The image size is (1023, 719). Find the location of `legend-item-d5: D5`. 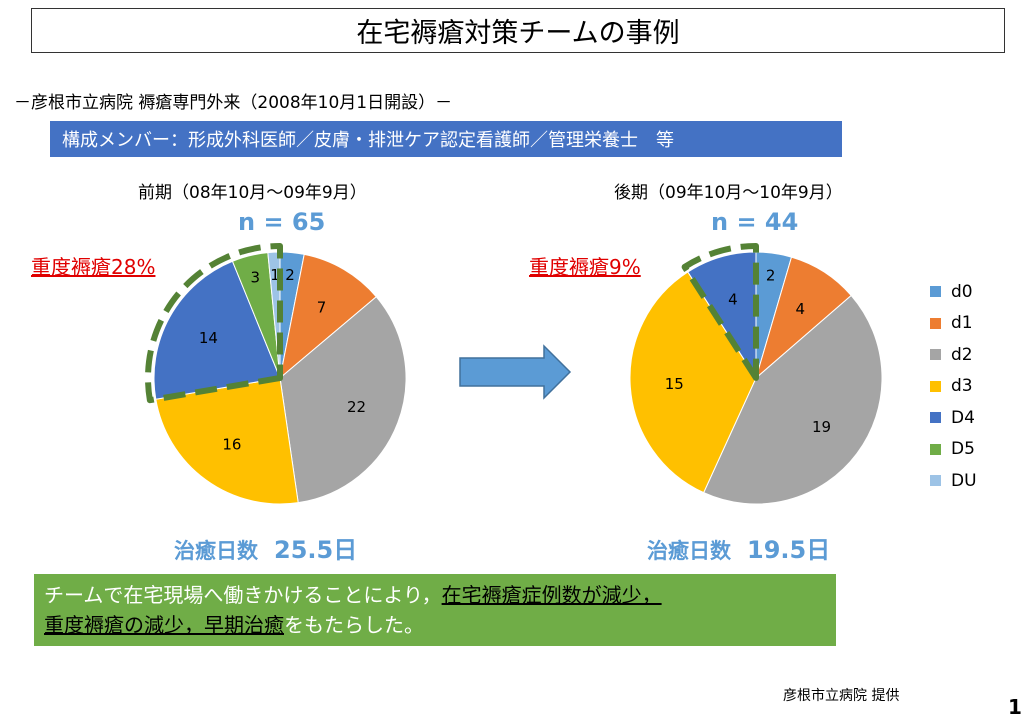

legend-item-d5: D5 is located at coordinates (953, 450).